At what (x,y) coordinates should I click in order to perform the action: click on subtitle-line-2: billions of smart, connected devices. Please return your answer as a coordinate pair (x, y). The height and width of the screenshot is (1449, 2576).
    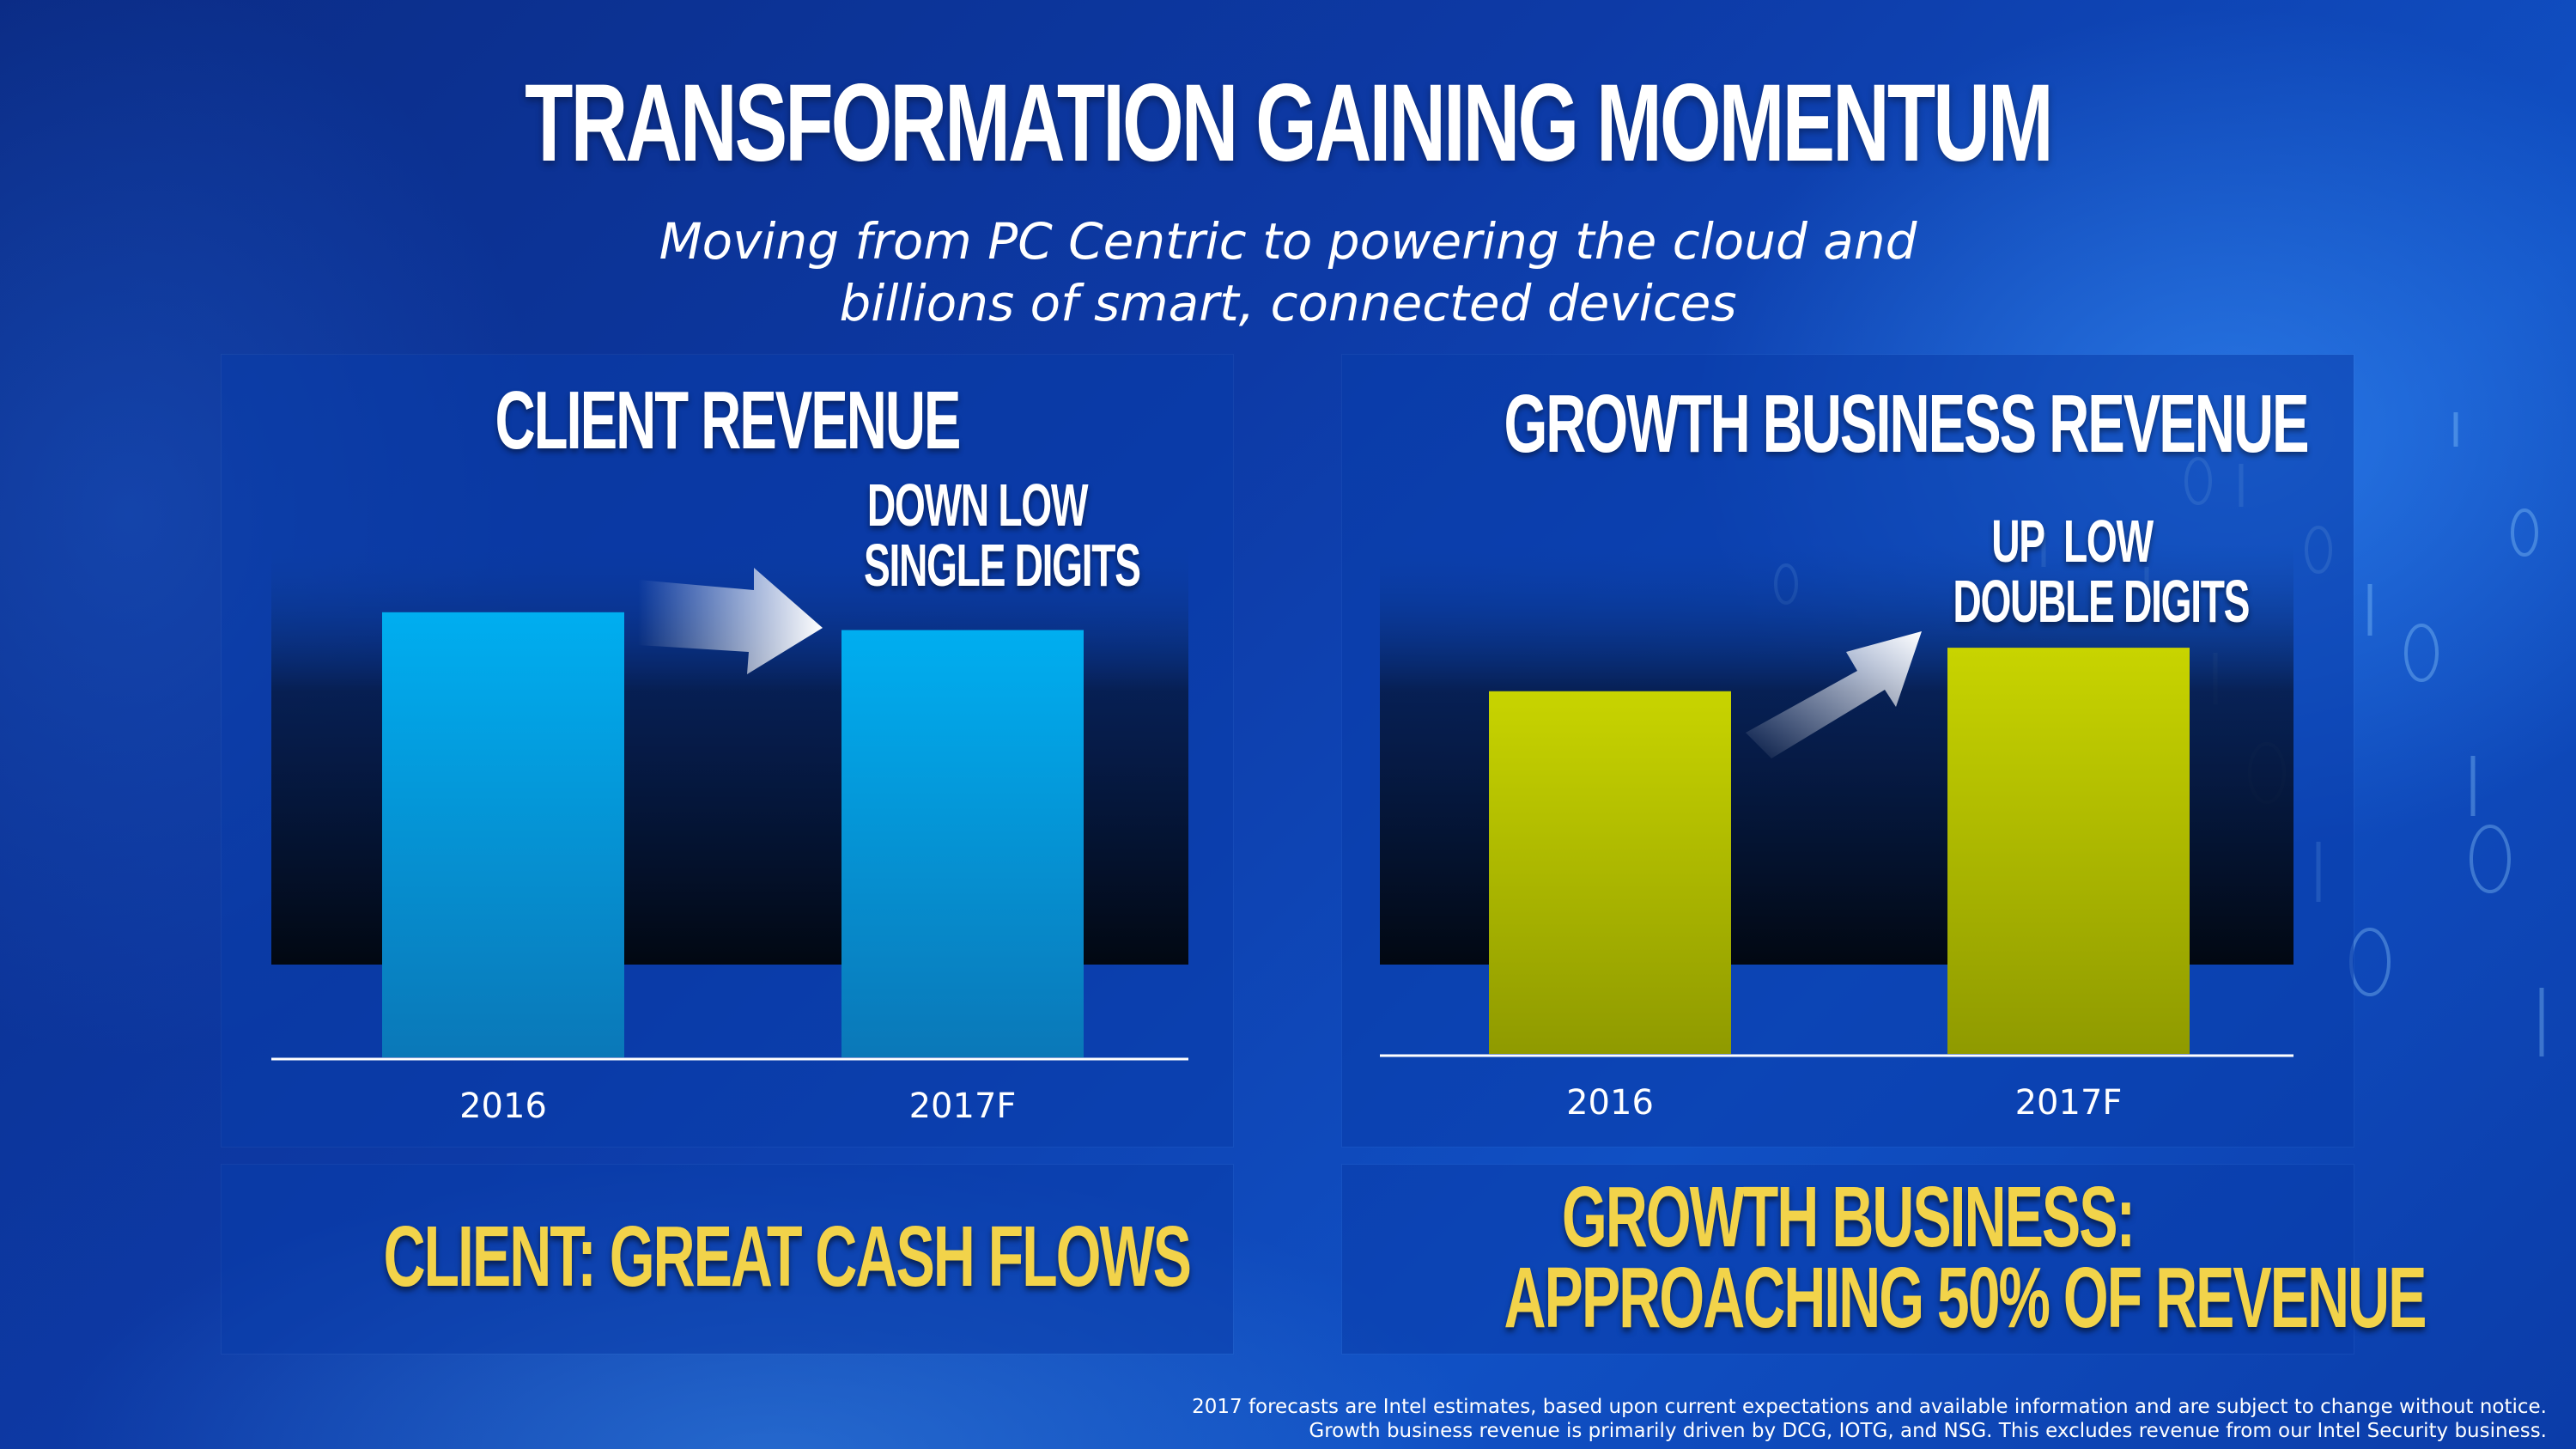
    Looking at the image, I should click on (1288, 303).